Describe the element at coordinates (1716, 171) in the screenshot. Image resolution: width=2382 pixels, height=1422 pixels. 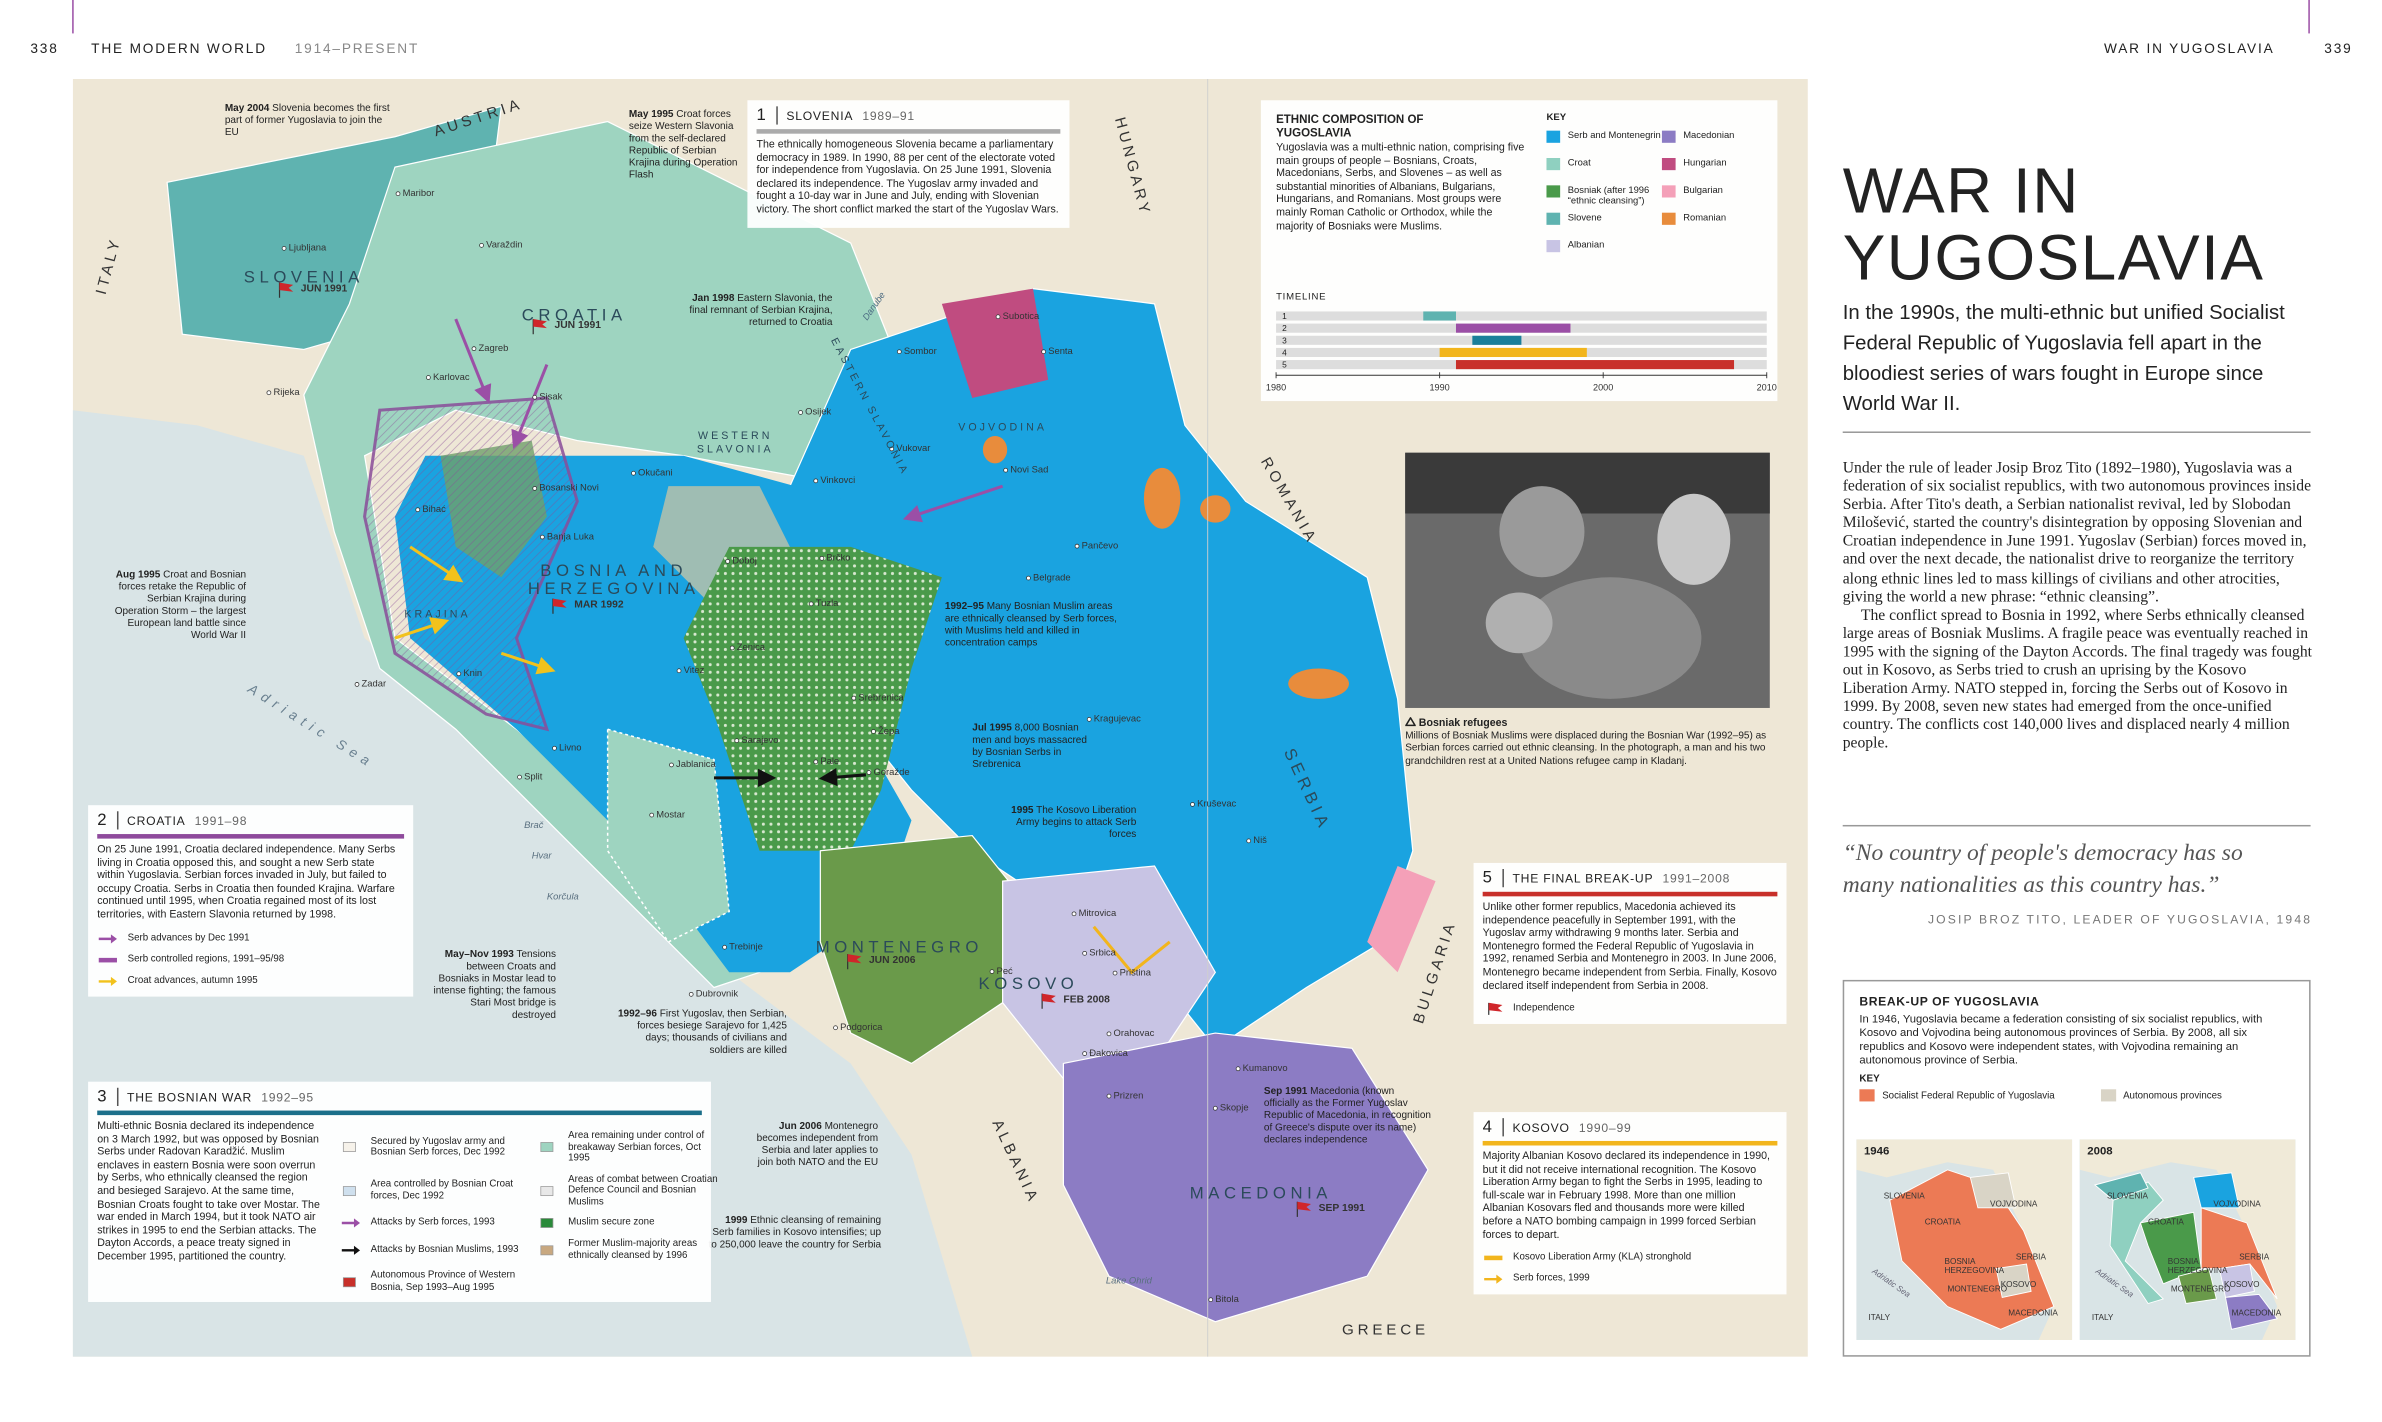
I see `key-item: Hungarian` at that location.